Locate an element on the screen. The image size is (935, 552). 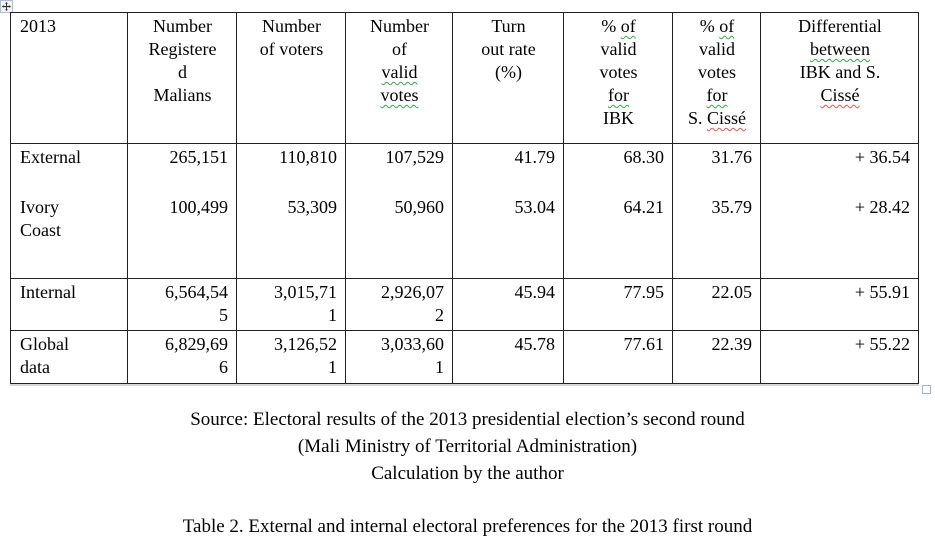
value-ivory-coast-pct-valid-ibk: 64.21 is located at coordinates (644, 207).